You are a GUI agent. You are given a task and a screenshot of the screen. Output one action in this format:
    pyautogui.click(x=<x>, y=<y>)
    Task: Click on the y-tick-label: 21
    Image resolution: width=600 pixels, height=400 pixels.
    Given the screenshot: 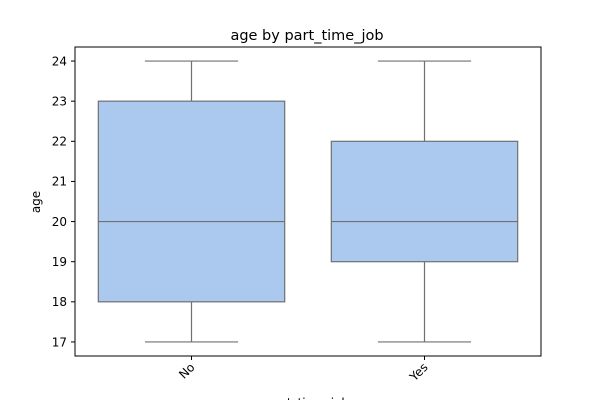 What is the action you would take?
    pyautogui.click(x=59, y=182)
    